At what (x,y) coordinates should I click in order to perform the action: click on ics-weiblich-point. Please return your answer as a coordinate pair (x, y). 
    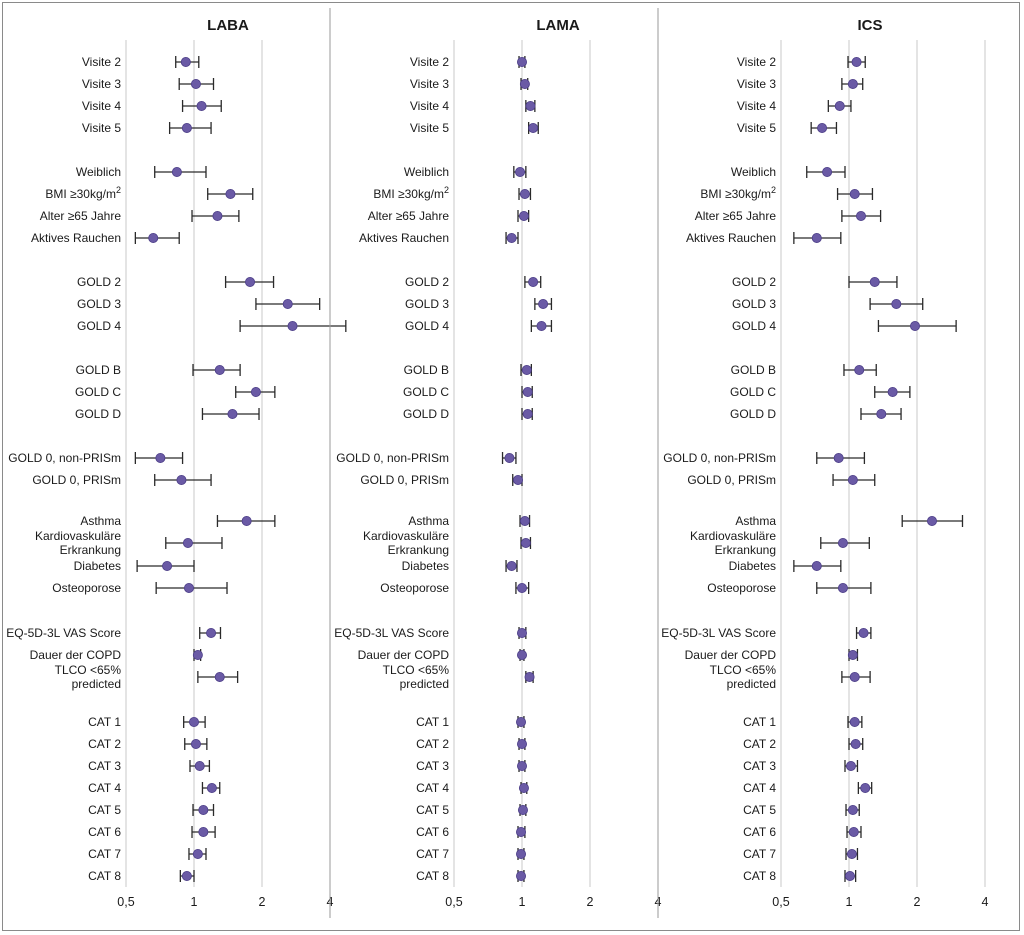
    Looking at the image, I should click on (827, 171).